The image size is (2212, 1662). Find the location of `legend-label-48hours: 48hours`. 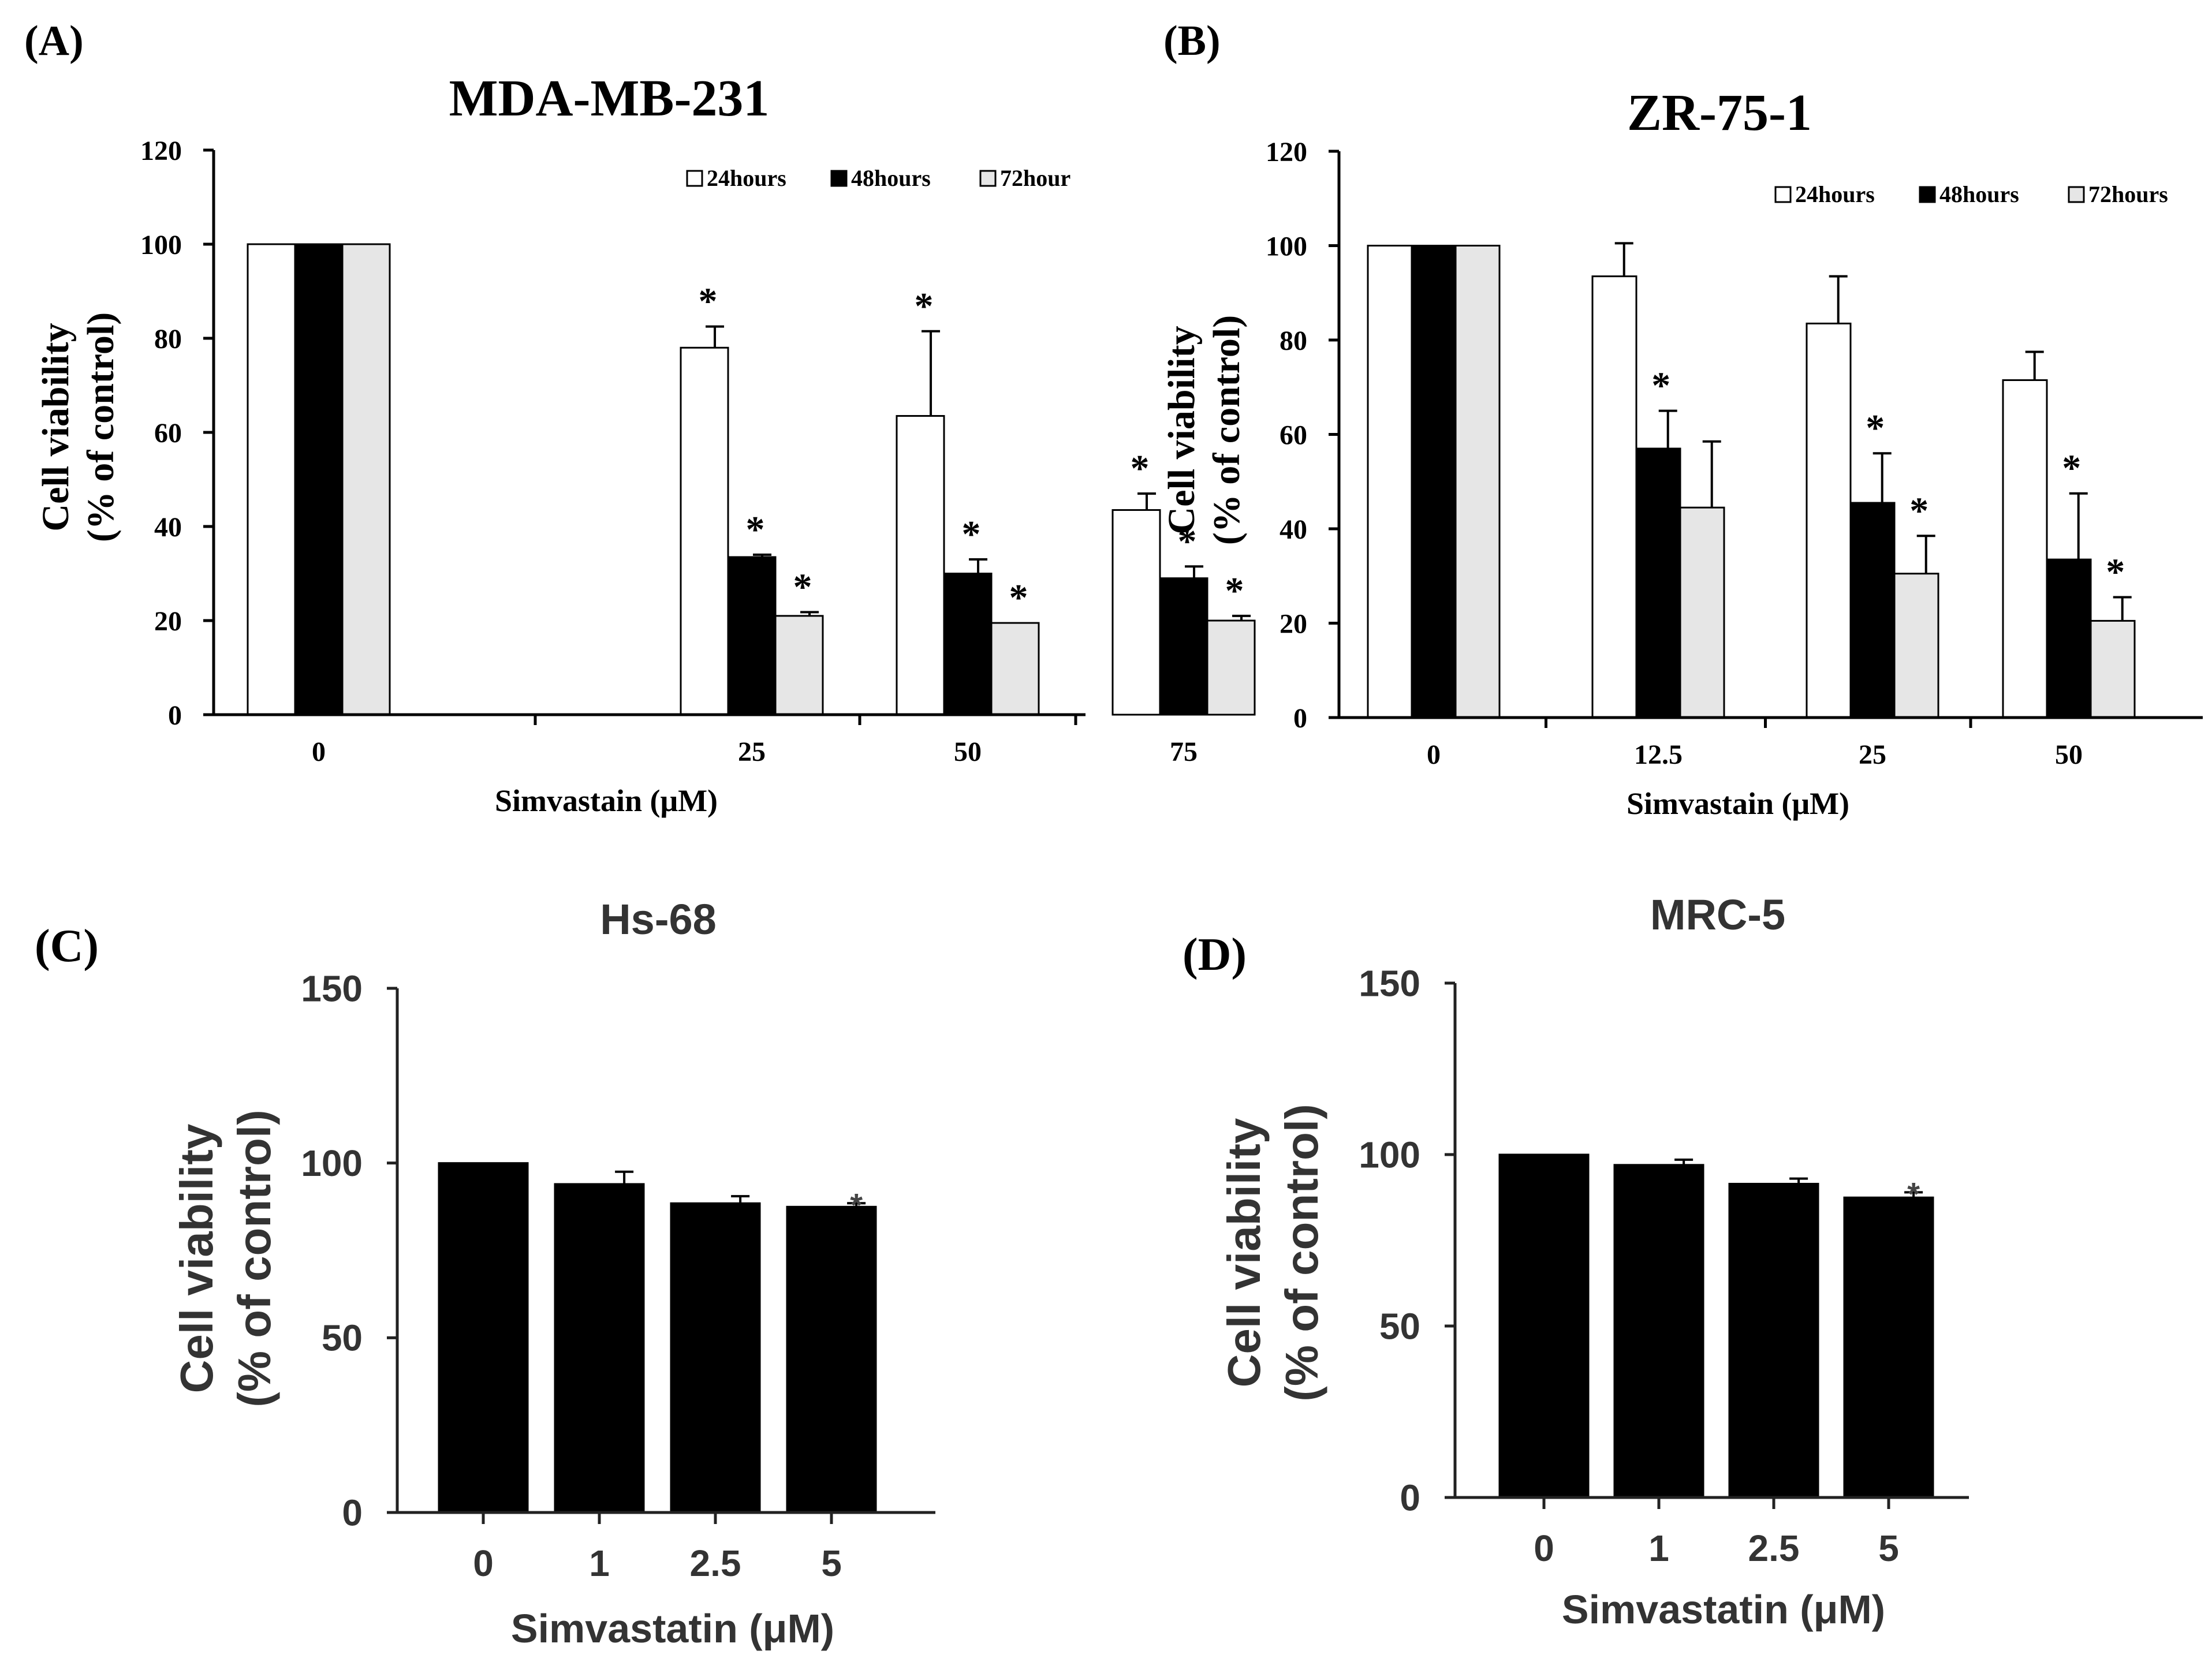

legend-label-48hours: 48hours is located at coordinates (891, 178).